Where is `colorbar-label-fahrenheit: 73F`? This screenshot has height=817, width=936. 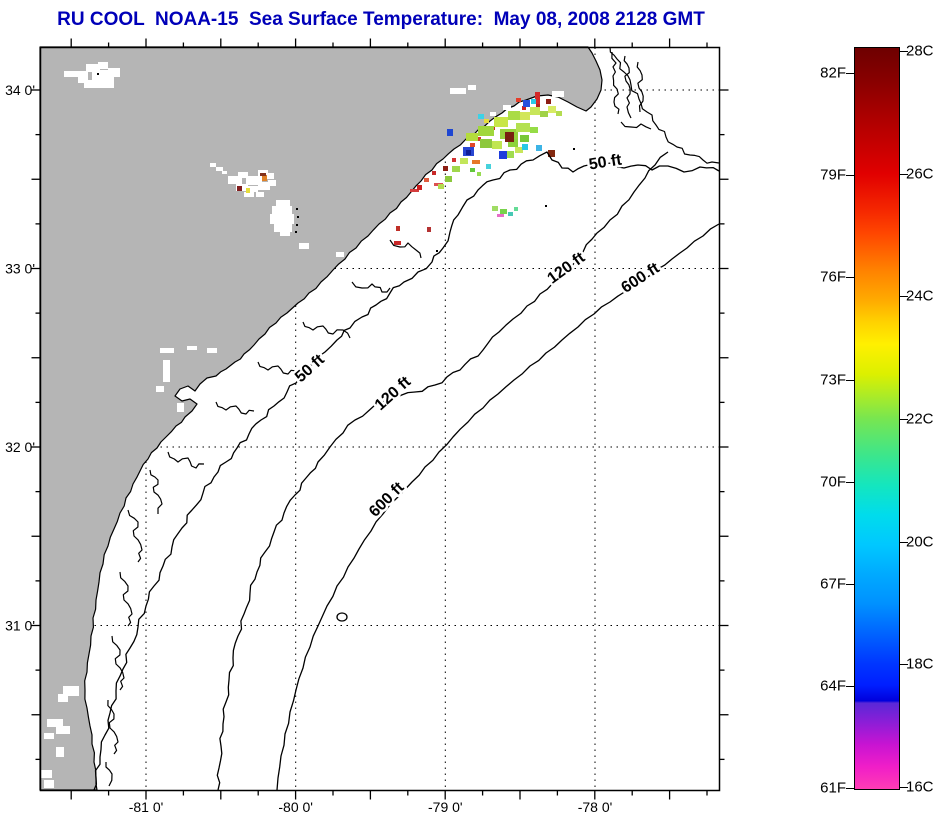
colorbar-label-fahrenheit: 73F is located at coordinates (833, 379).